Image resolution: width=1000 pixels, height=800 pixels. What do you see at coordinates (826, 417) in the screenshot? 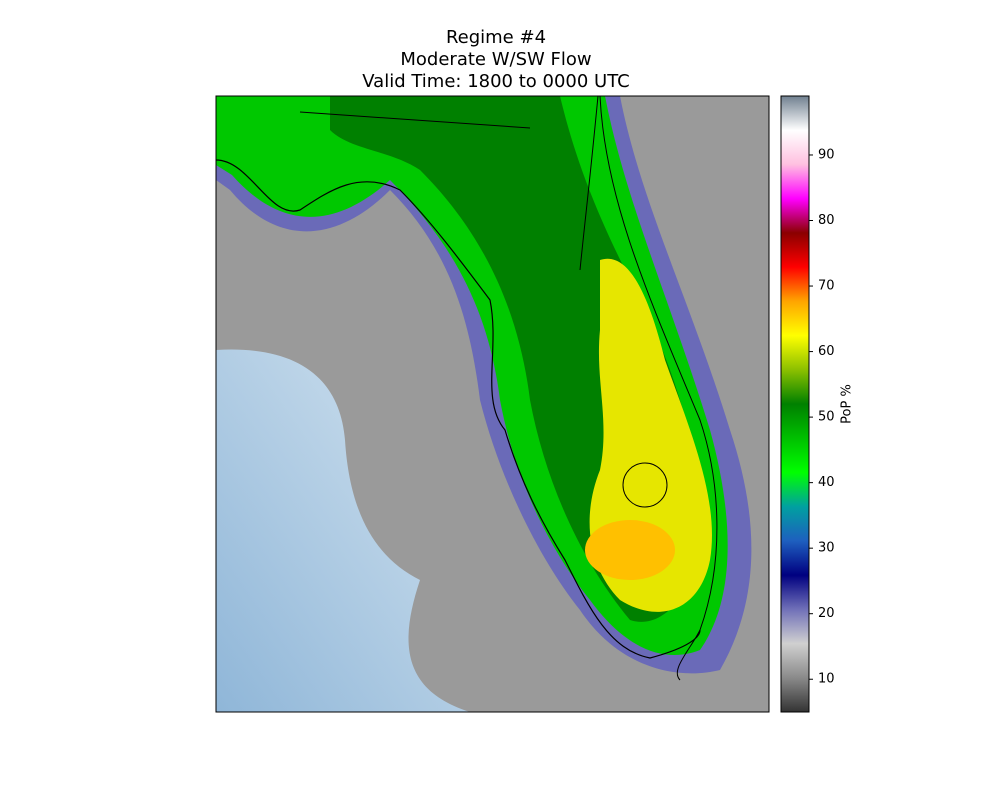
I see `colorbar-tick-label: 50` at bounding box center [826, 417].